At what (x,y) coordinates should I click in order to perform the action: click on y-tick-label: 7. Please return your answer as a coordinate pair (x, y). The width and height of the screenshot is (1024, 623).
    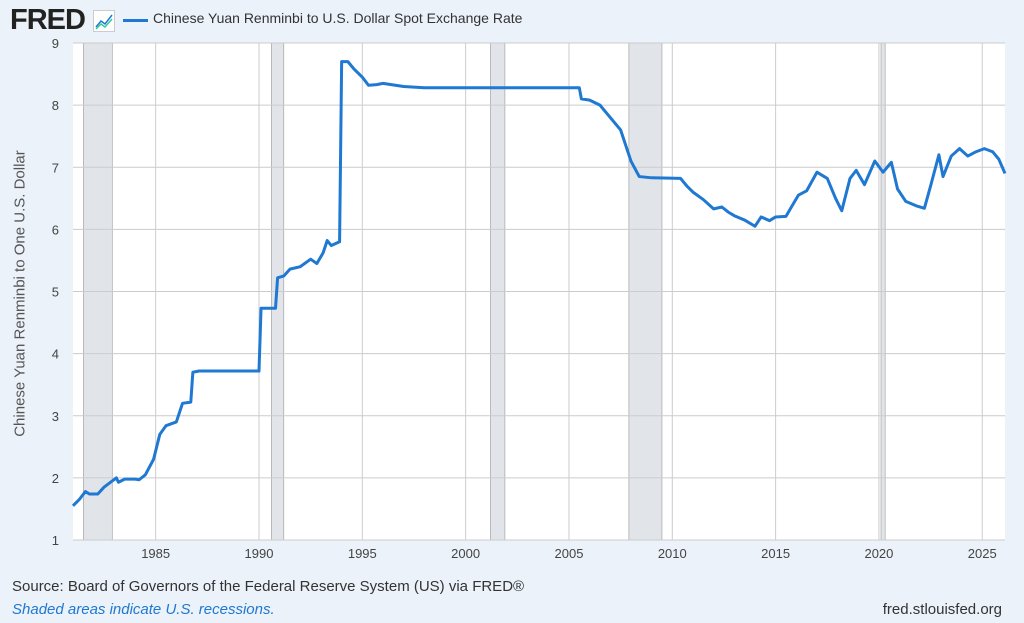
    Looking at the image, I should click on (55, 167).